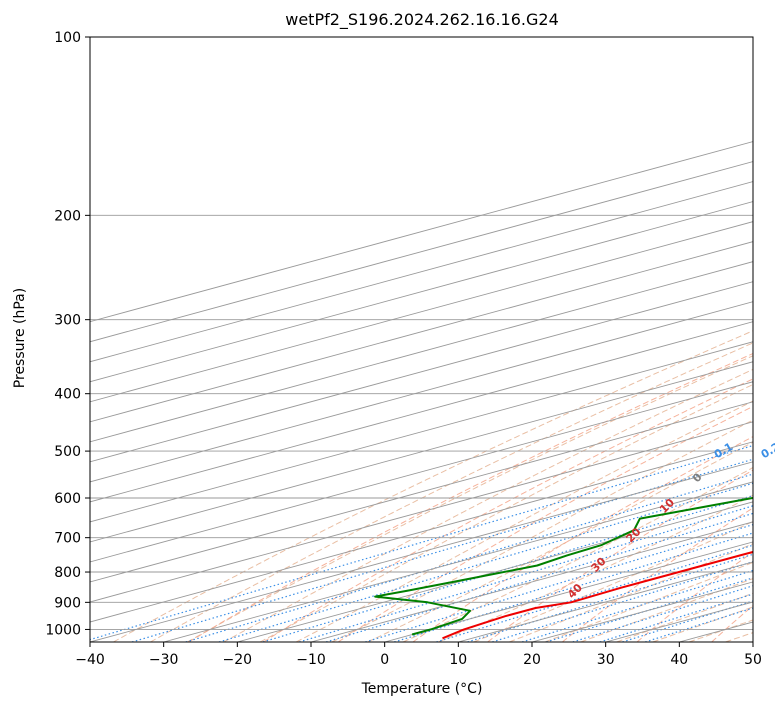 This screenshot has height=708, width=775. What do you see at coordinates (67, 603) in the screenshot?
I see `y-tick-label: 900` at bounding box center [67, 603].